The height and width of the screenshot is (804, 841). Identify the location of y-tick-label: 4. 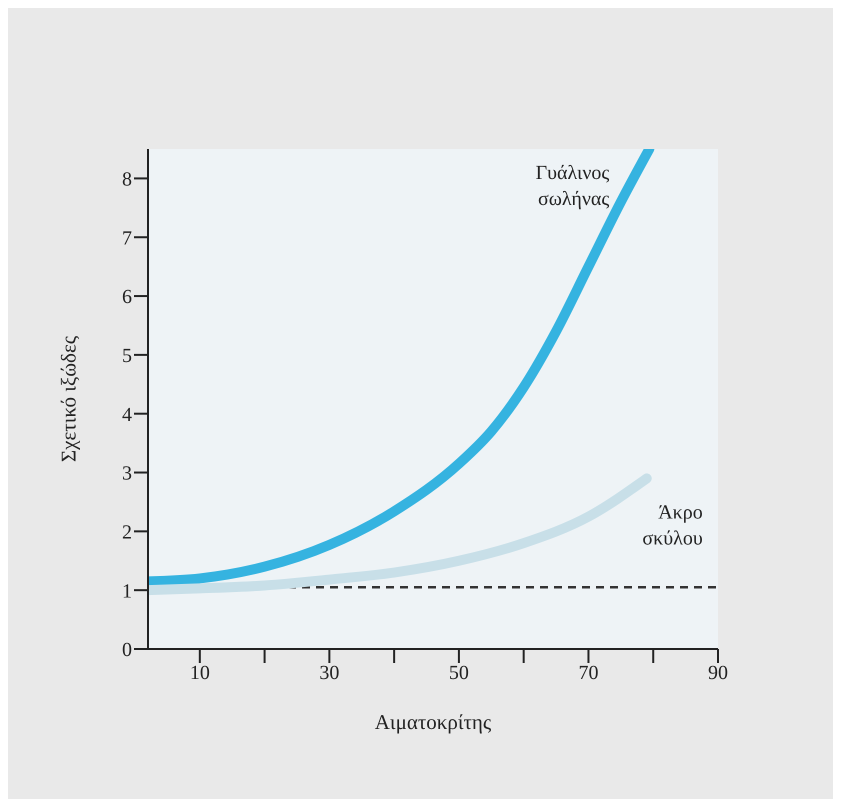
(127, 415).